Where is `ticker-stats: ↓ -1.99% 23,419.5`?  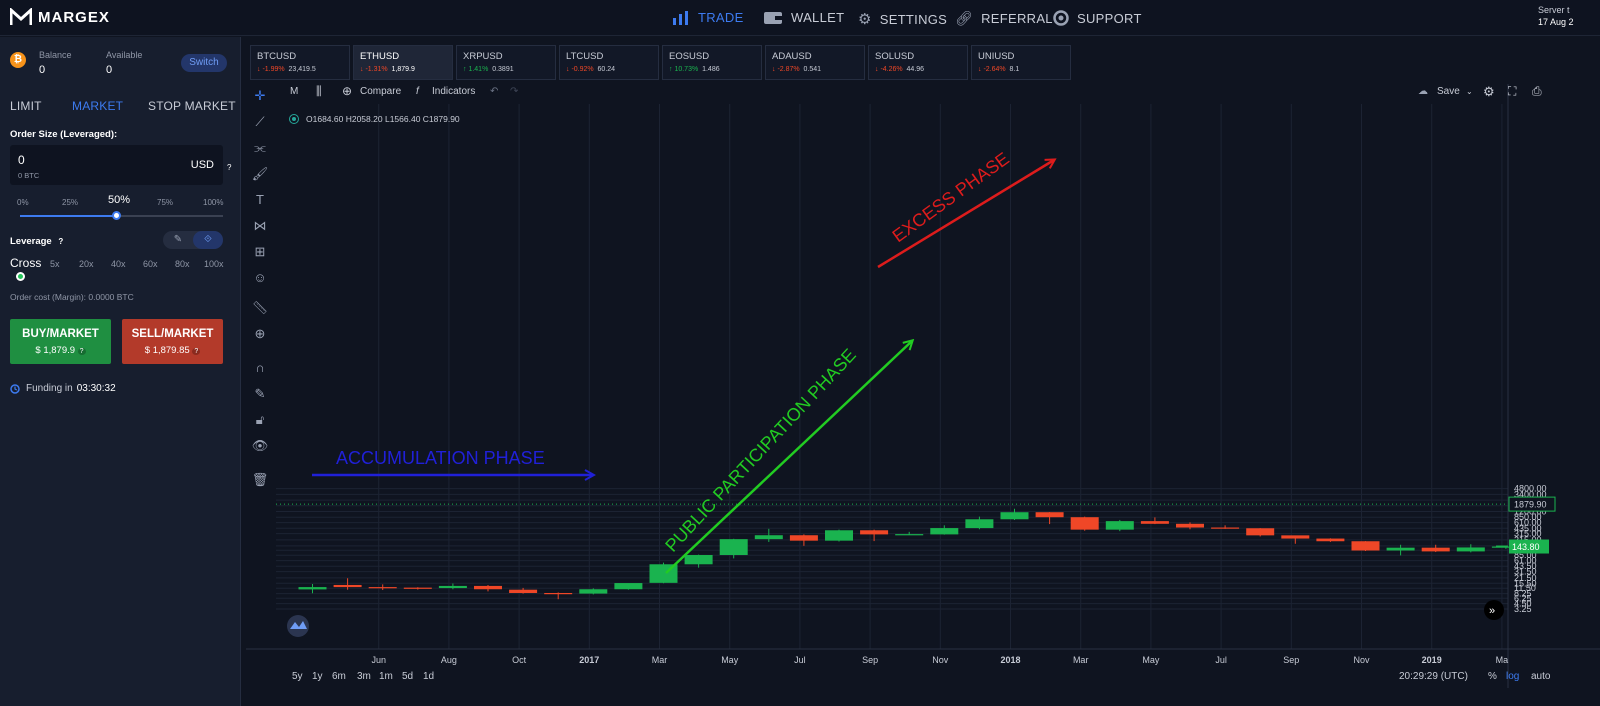
ticker-stats: ↓ -1.99% 23,419.5 is located at coordinates (286, 69).